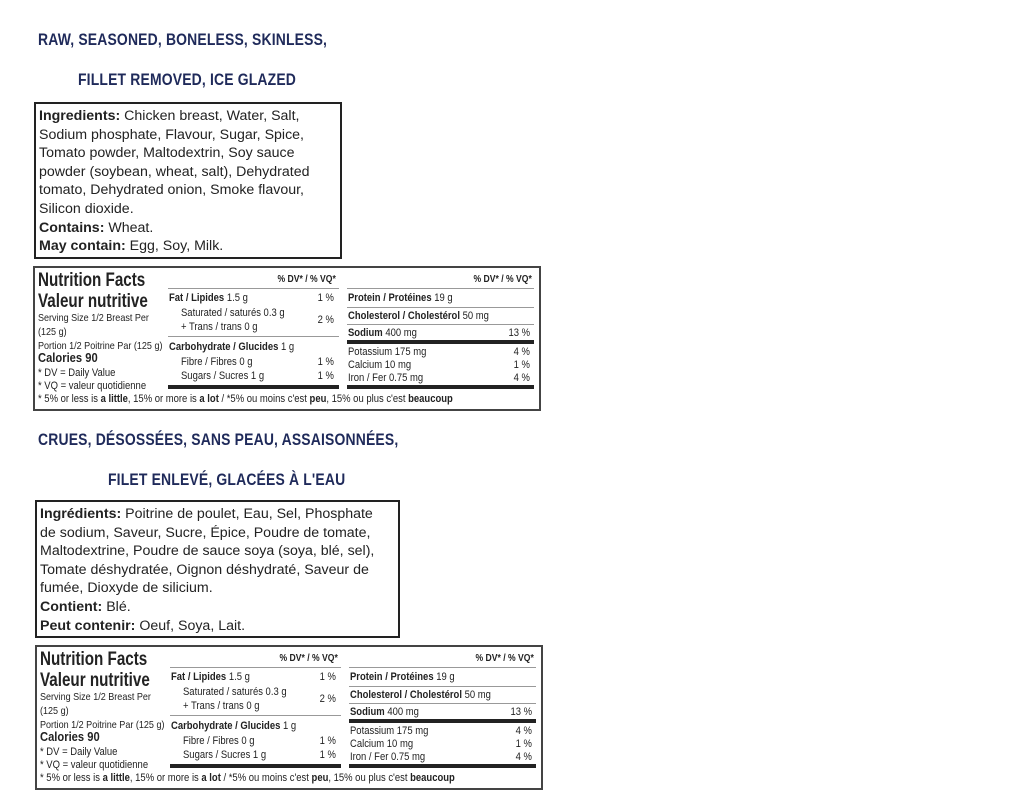  I want to click on ingredients-text: Poitrine de poulet, Eau, Sel, Phosphate, so click(249, 514).